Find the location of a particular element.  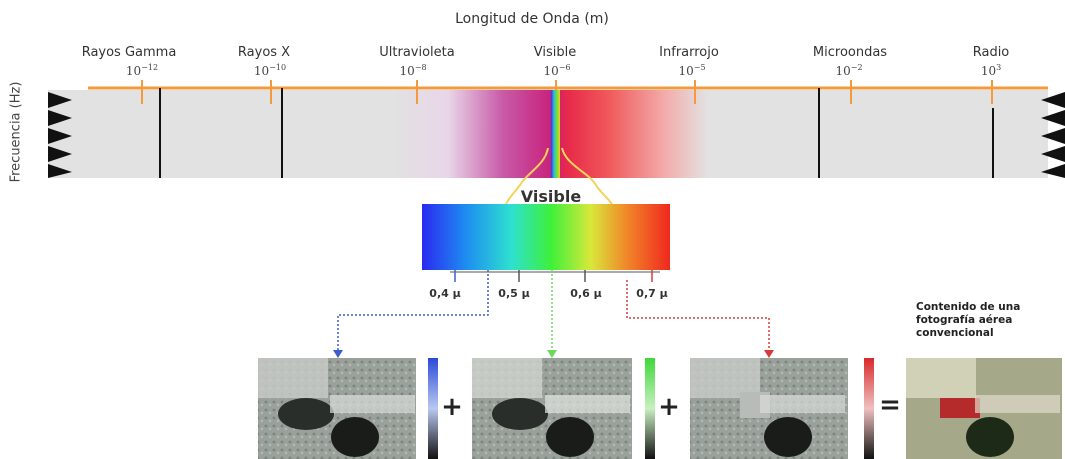

plus-operator-1: + is located at coordinates (452, 407).